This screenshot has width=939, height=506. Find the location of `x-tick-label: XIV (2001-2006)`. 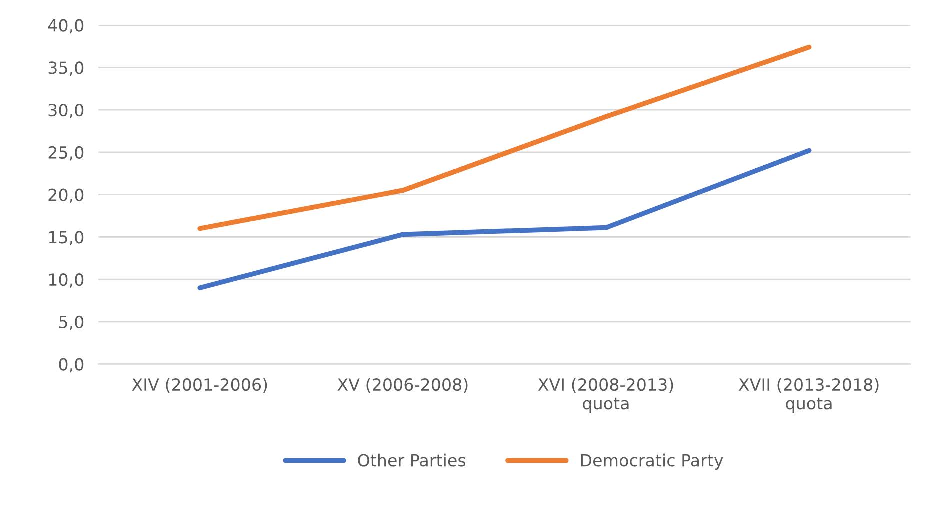

x-tick-label: XIV (2001-2006) is located at coordinates (200, 386).